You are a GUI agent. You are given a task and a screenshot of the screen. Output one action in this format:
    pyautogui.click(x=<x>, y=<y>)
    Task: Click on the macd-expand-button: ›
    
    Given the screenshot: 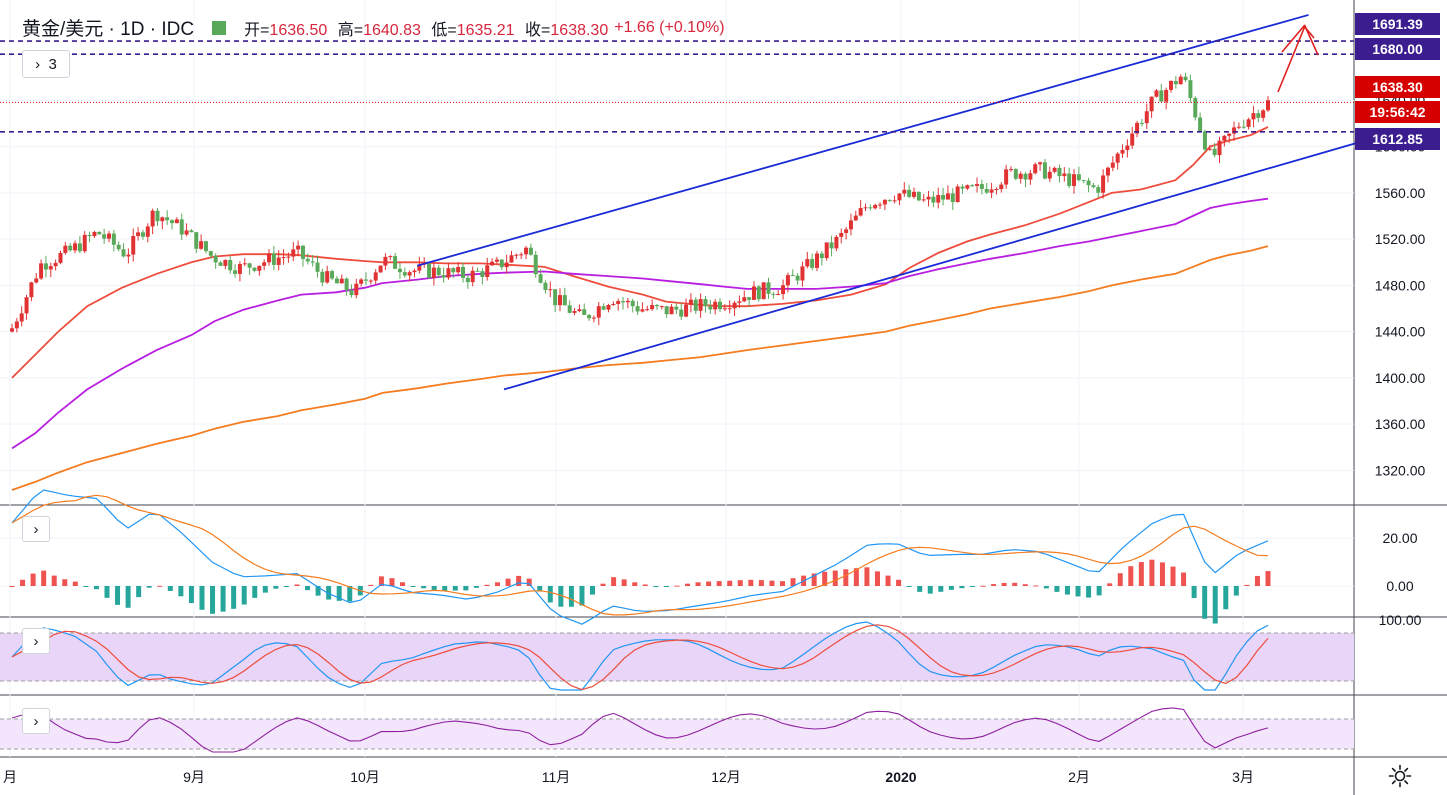 What is the action you would take?
    pyautogui.click(x=36, y=529)
    